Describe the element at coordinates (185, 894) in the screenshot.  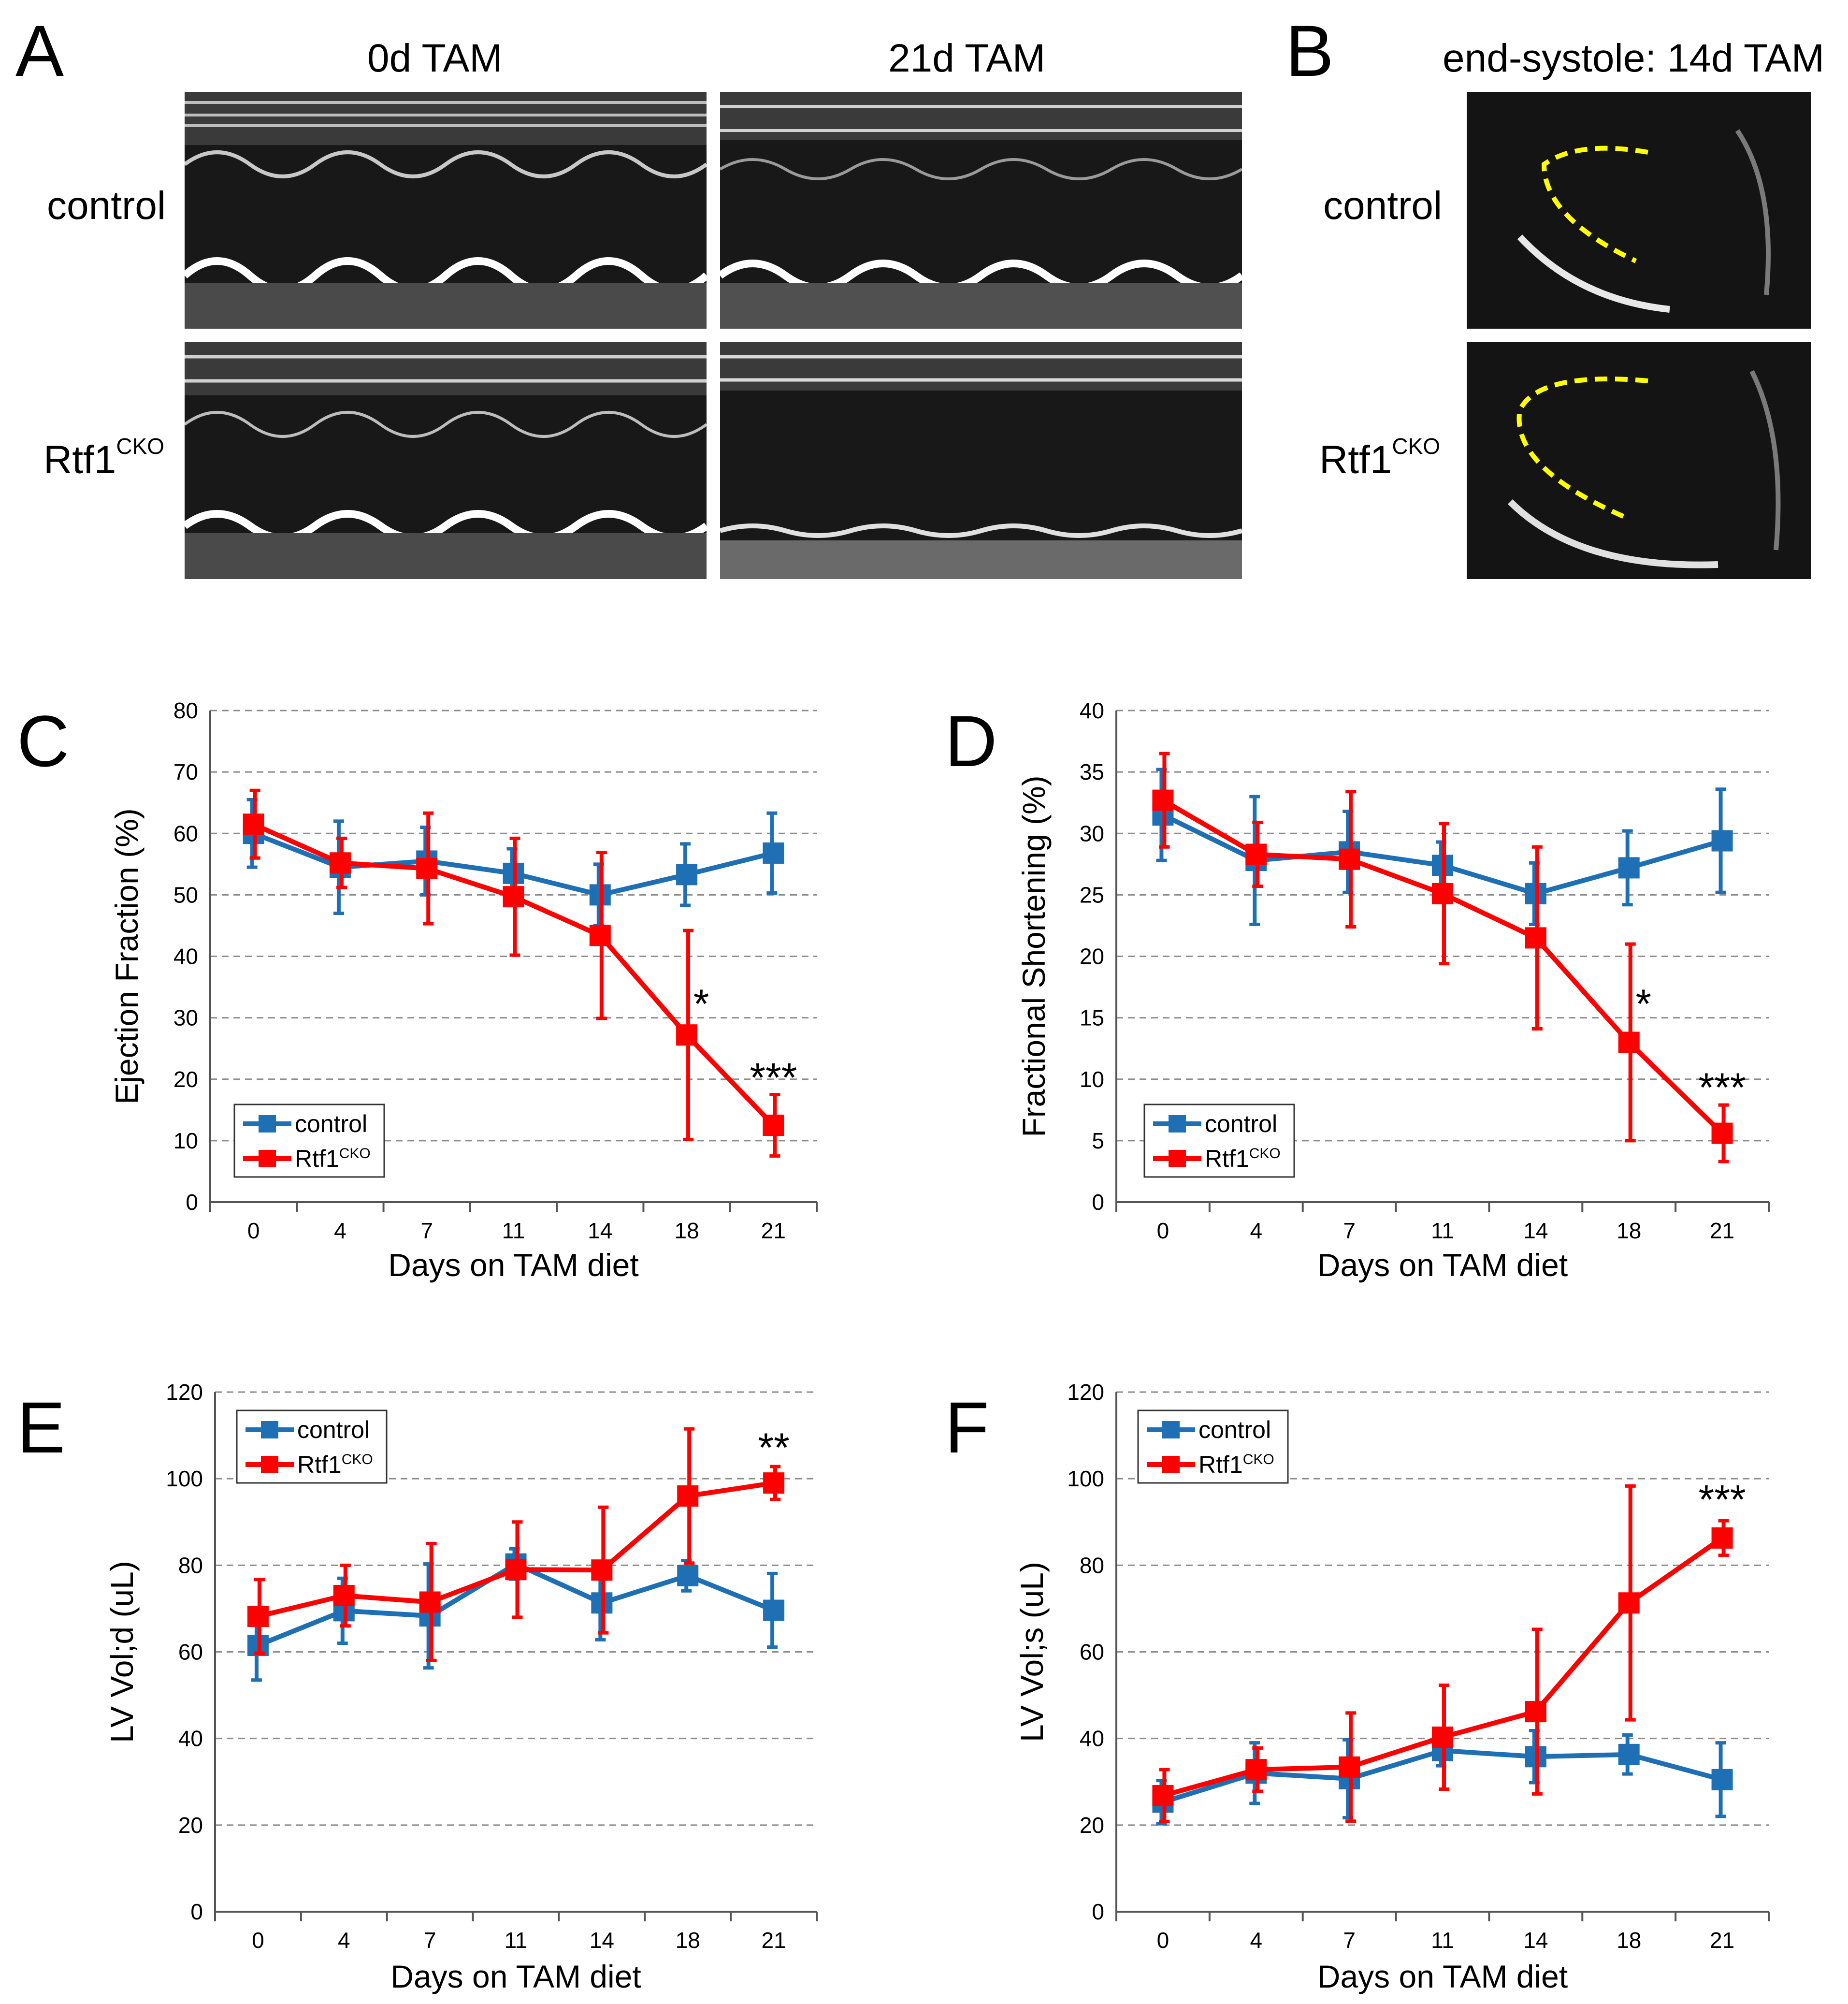
I see `y-tick-label: 50` at that location.